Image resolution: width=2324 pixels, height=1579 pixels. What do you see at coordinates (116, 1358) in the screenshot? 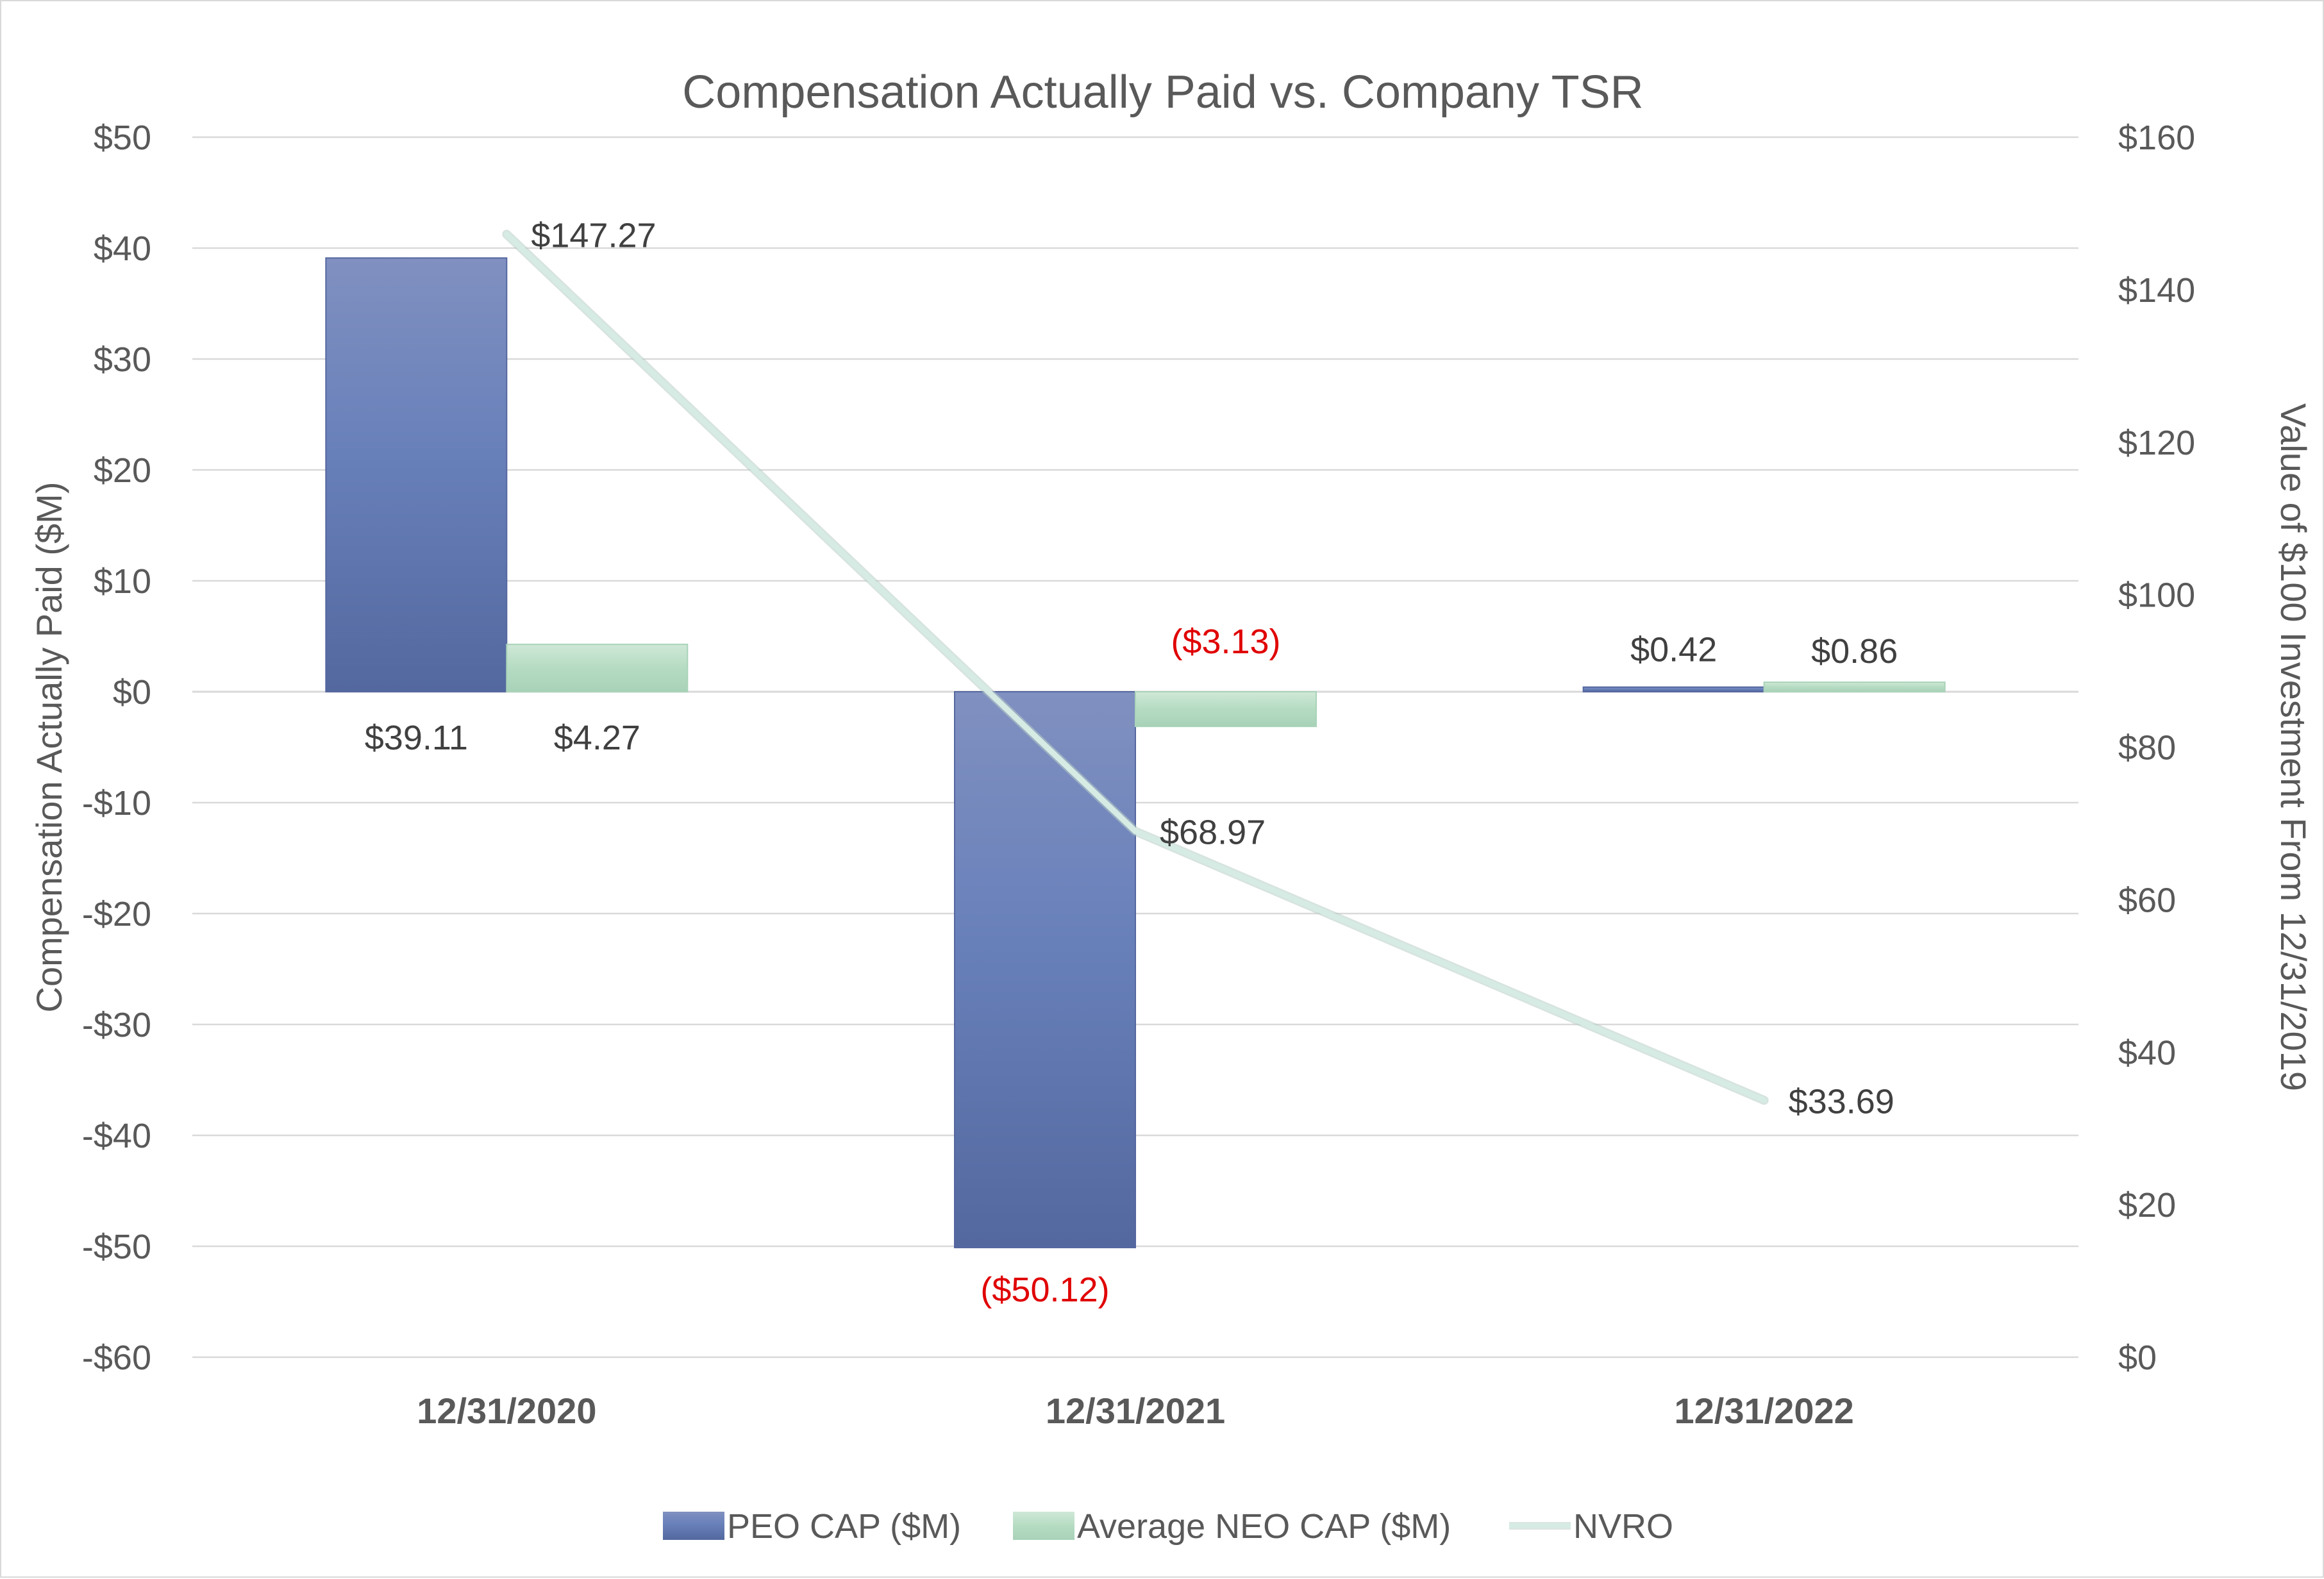
I see `y-tick-label: -$60` at bounding box center [116, 1358].